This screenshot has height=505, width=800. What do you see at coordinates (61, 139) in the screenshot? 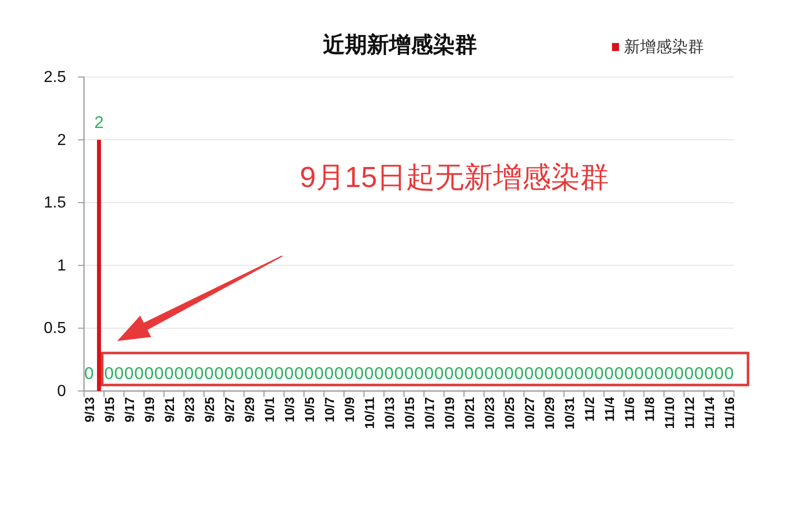
I see `y-tick-label: 2` at bounding box center [61, 139].